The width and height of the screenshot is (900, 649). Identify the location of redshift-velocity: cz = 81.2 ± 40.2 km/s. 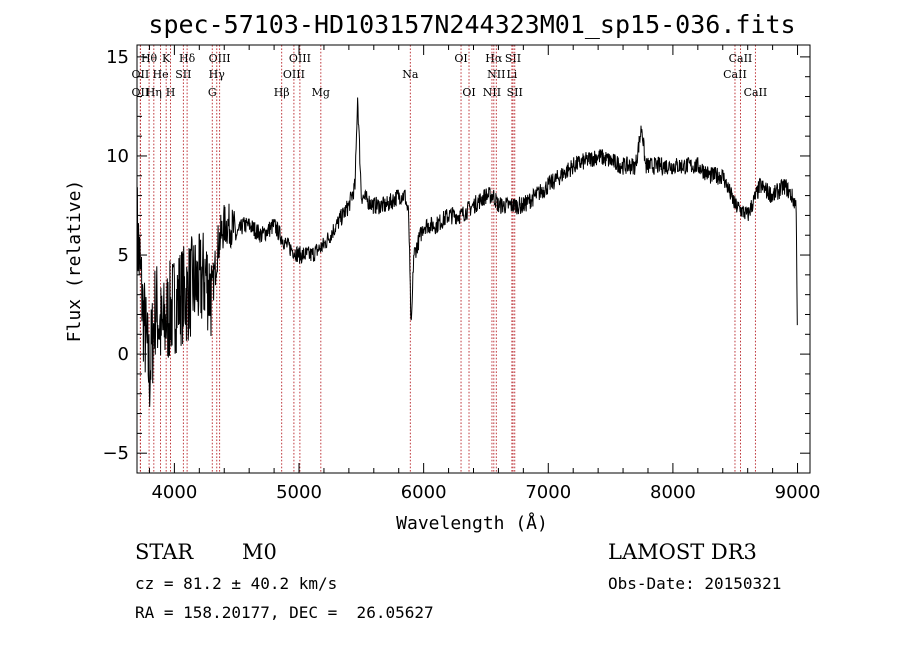
(236, 583).